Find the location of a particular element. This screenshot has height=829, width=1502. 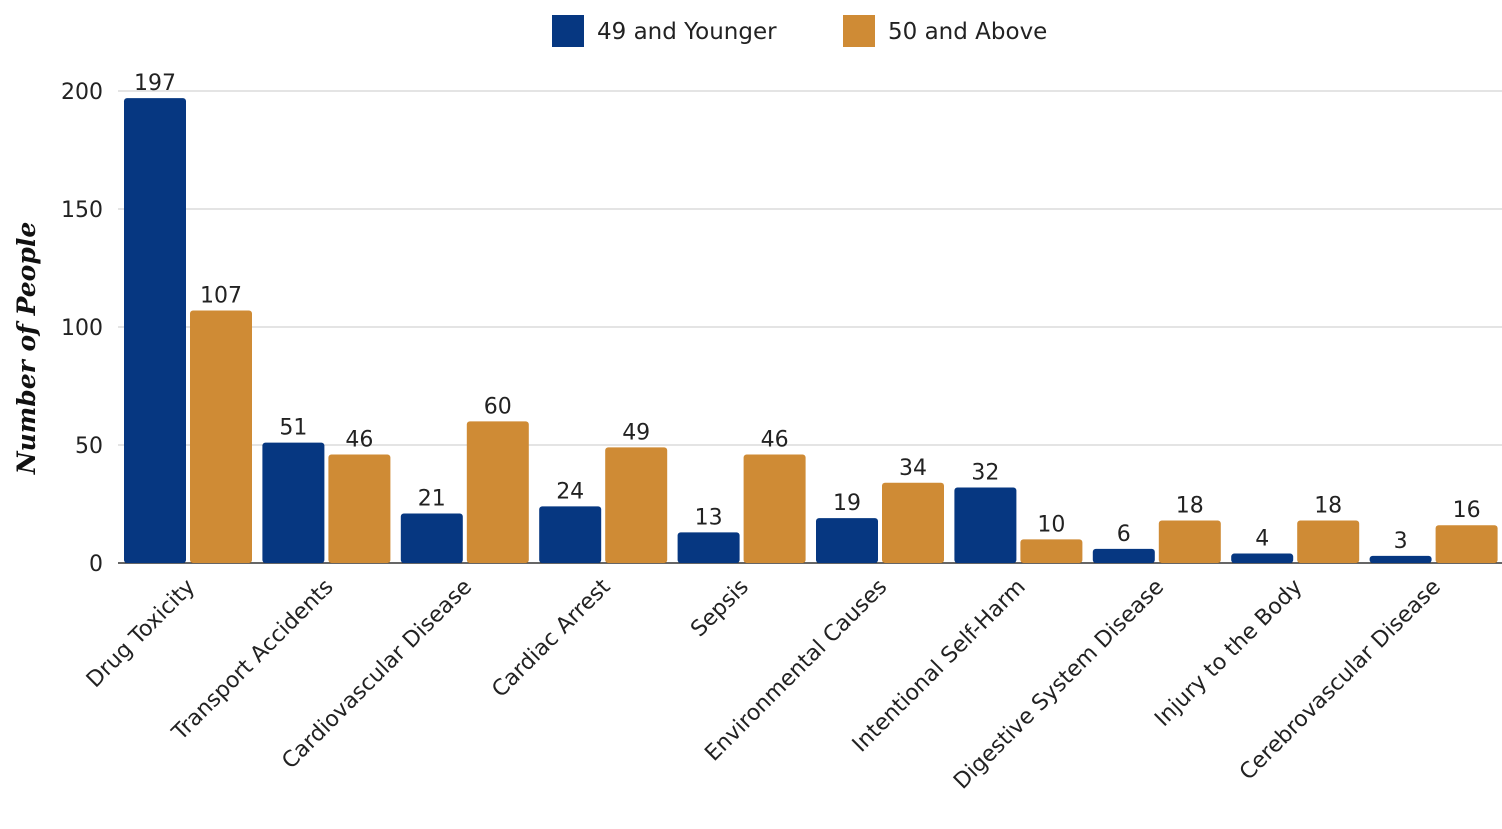

y-axis-ticks: 0 50 100 150 200 is located at coordinates (82, 328).